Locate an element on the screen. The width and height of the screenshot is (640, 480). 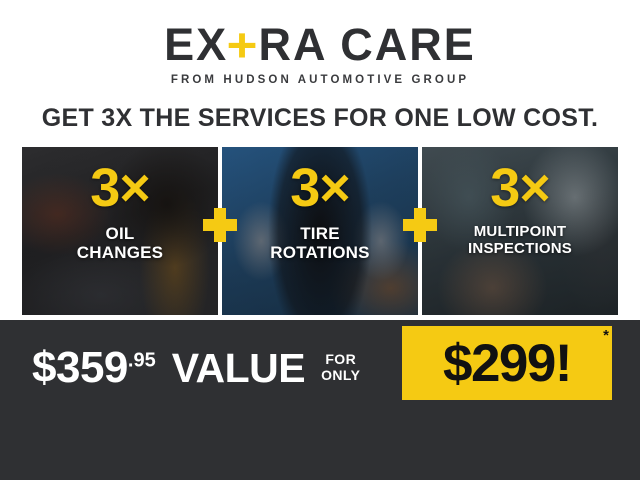
original-value-cents: .95 is located at coordinates (141, 360).